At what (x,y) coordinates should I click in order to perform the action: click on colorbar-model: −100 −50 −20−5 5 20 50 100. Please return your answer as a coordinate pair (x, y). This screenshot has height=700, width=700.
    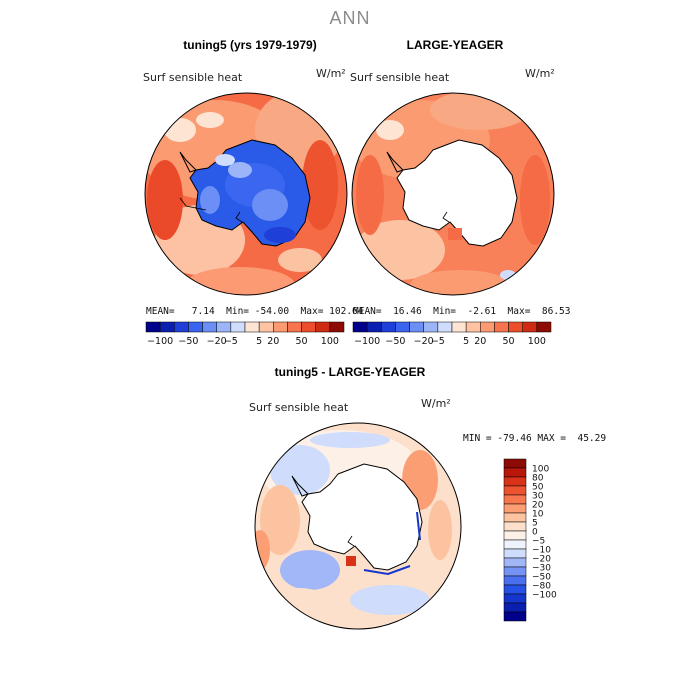
    Looking at the image, I should click on (245, 334).